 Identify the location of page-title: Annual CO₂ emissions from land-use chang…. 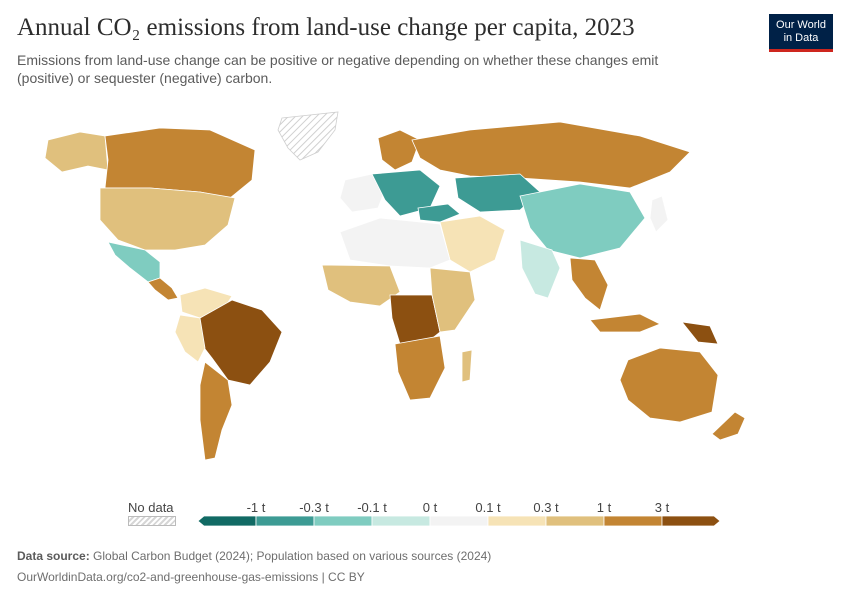
(326, 27).